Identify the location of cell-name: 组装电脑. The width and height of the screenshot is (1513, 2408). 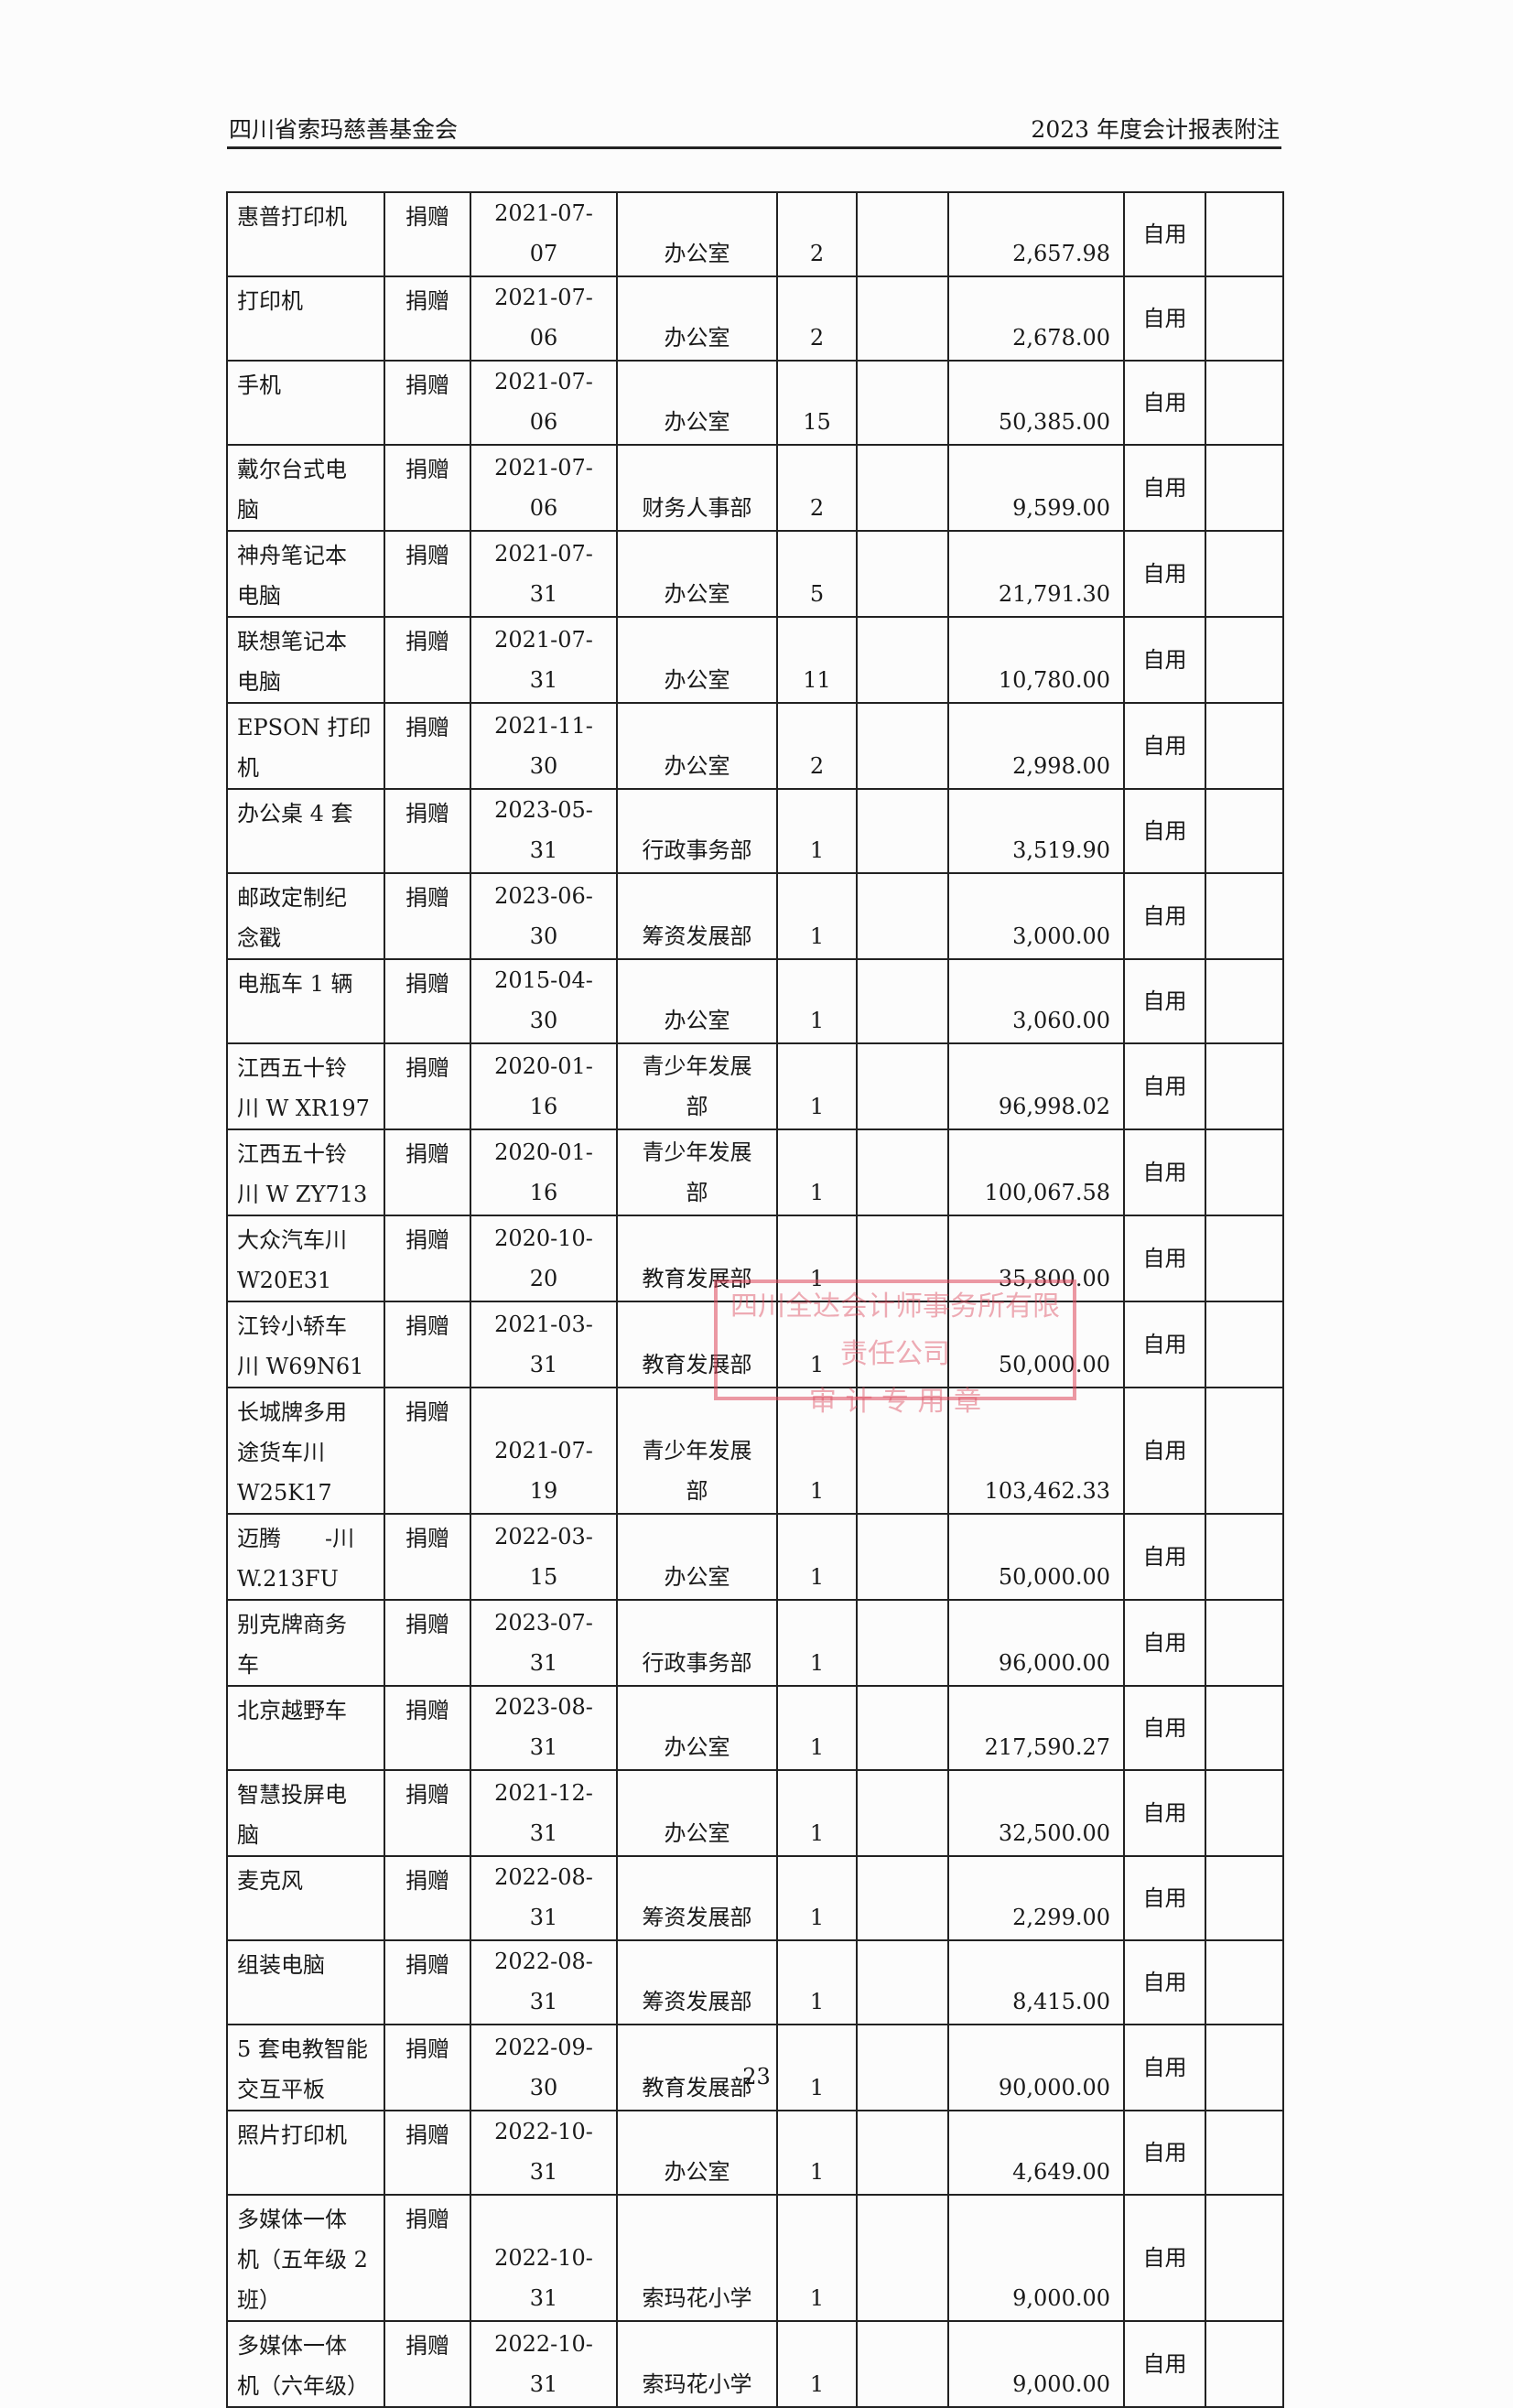
(306, 1982).